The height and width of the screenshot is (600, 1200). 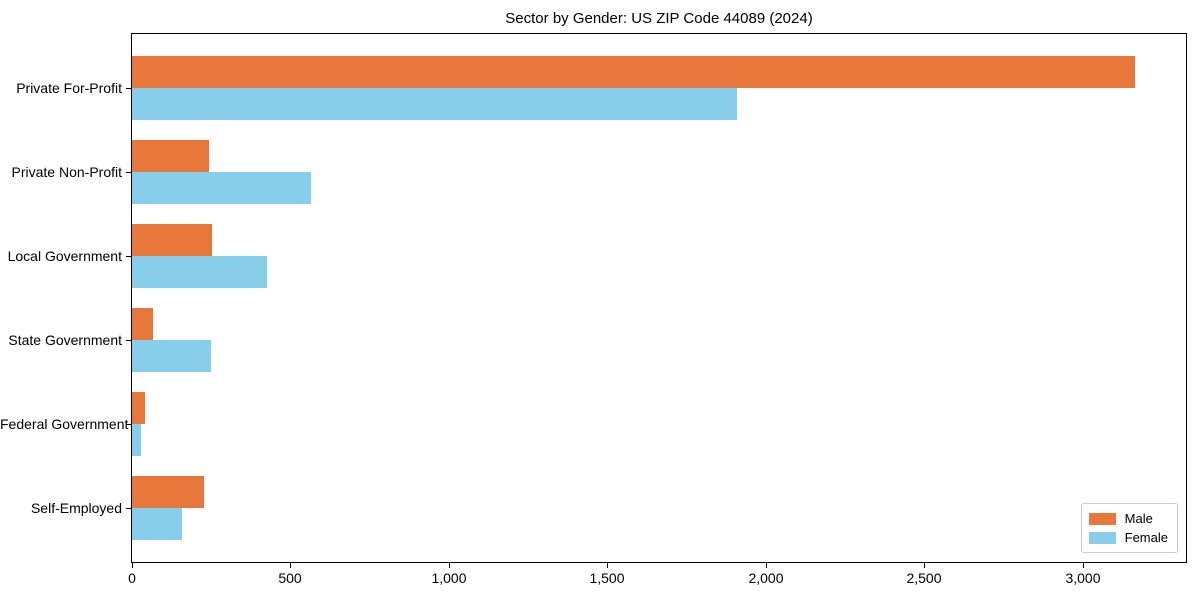 What do you see at coordinates (64, 424) in the screenshot?
I see `ytick-label-federal-government: Federal Government` at bounding box center [64, 424].